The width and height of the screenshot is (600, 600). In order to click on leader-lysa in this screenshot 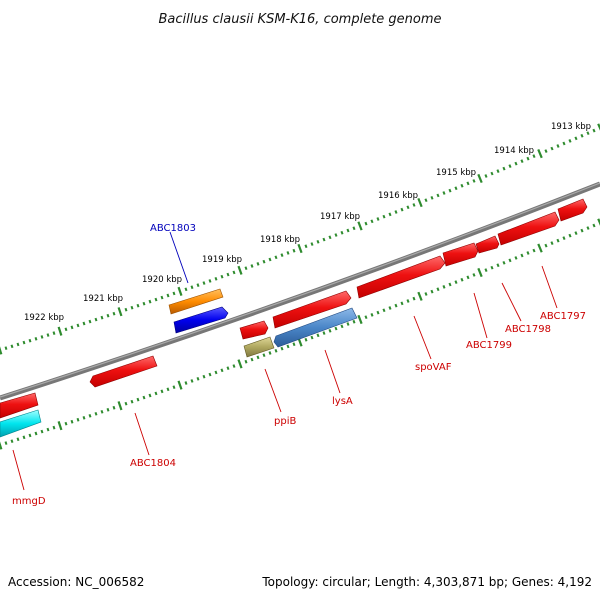, I will do `click(332, 371)`.